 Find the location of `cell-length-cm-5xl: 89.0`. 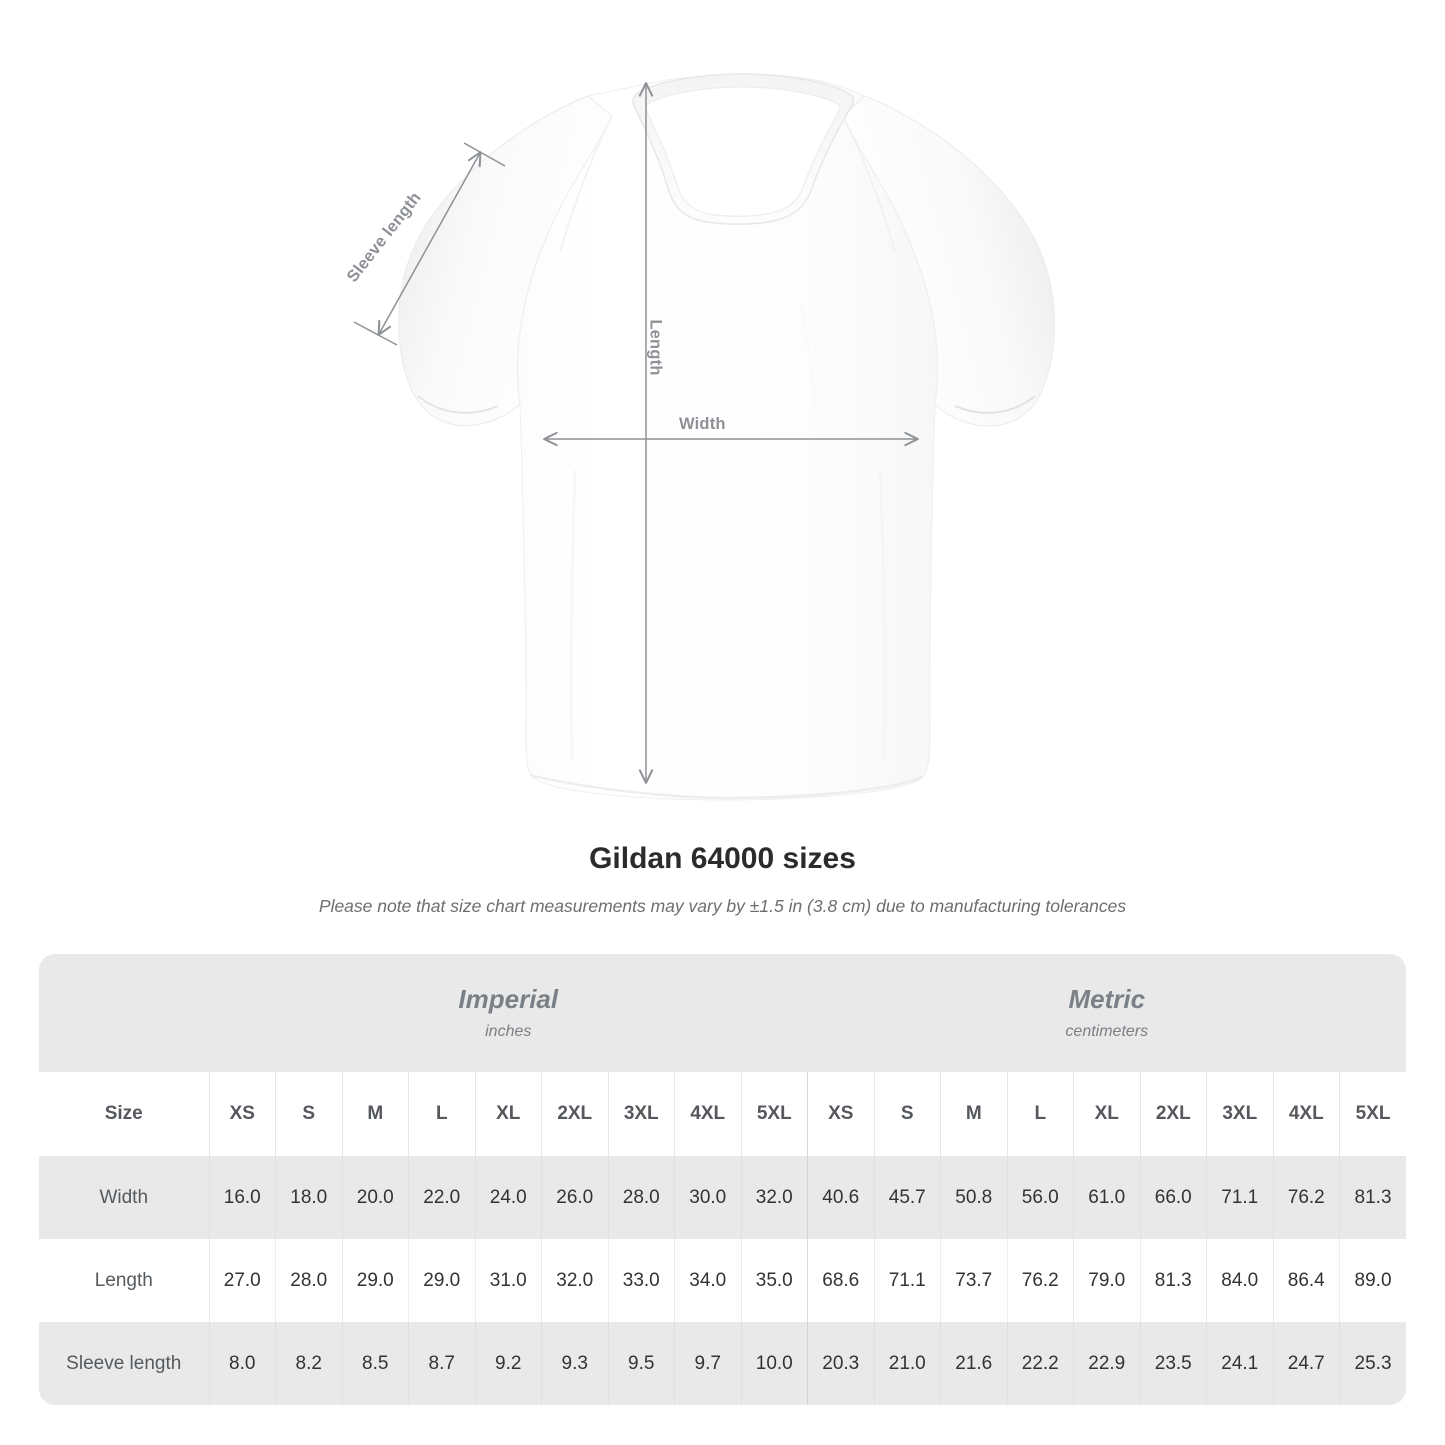

cell-length-cm-5xl: 89.0 is located at coordinates (1373, 1280).